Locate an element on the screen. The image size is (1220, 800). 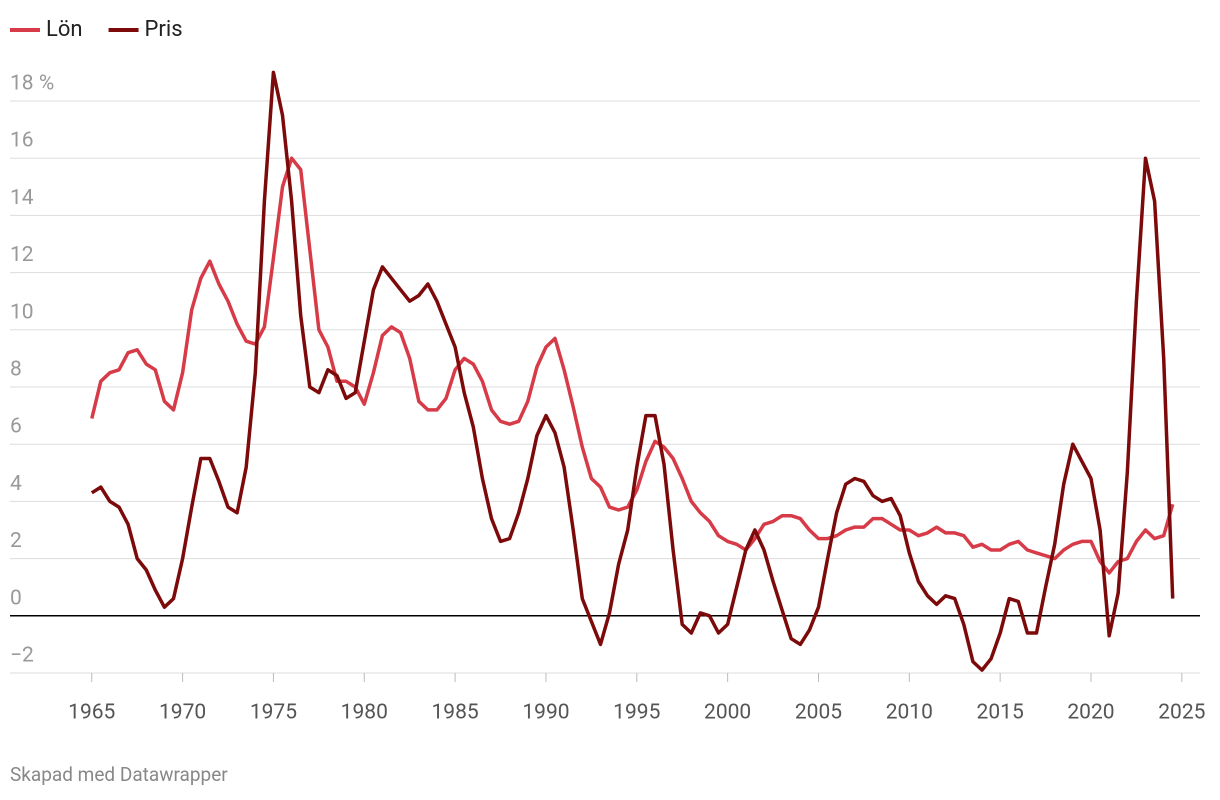
x-tick-label: 2010 is located at coordinates (909, 713).